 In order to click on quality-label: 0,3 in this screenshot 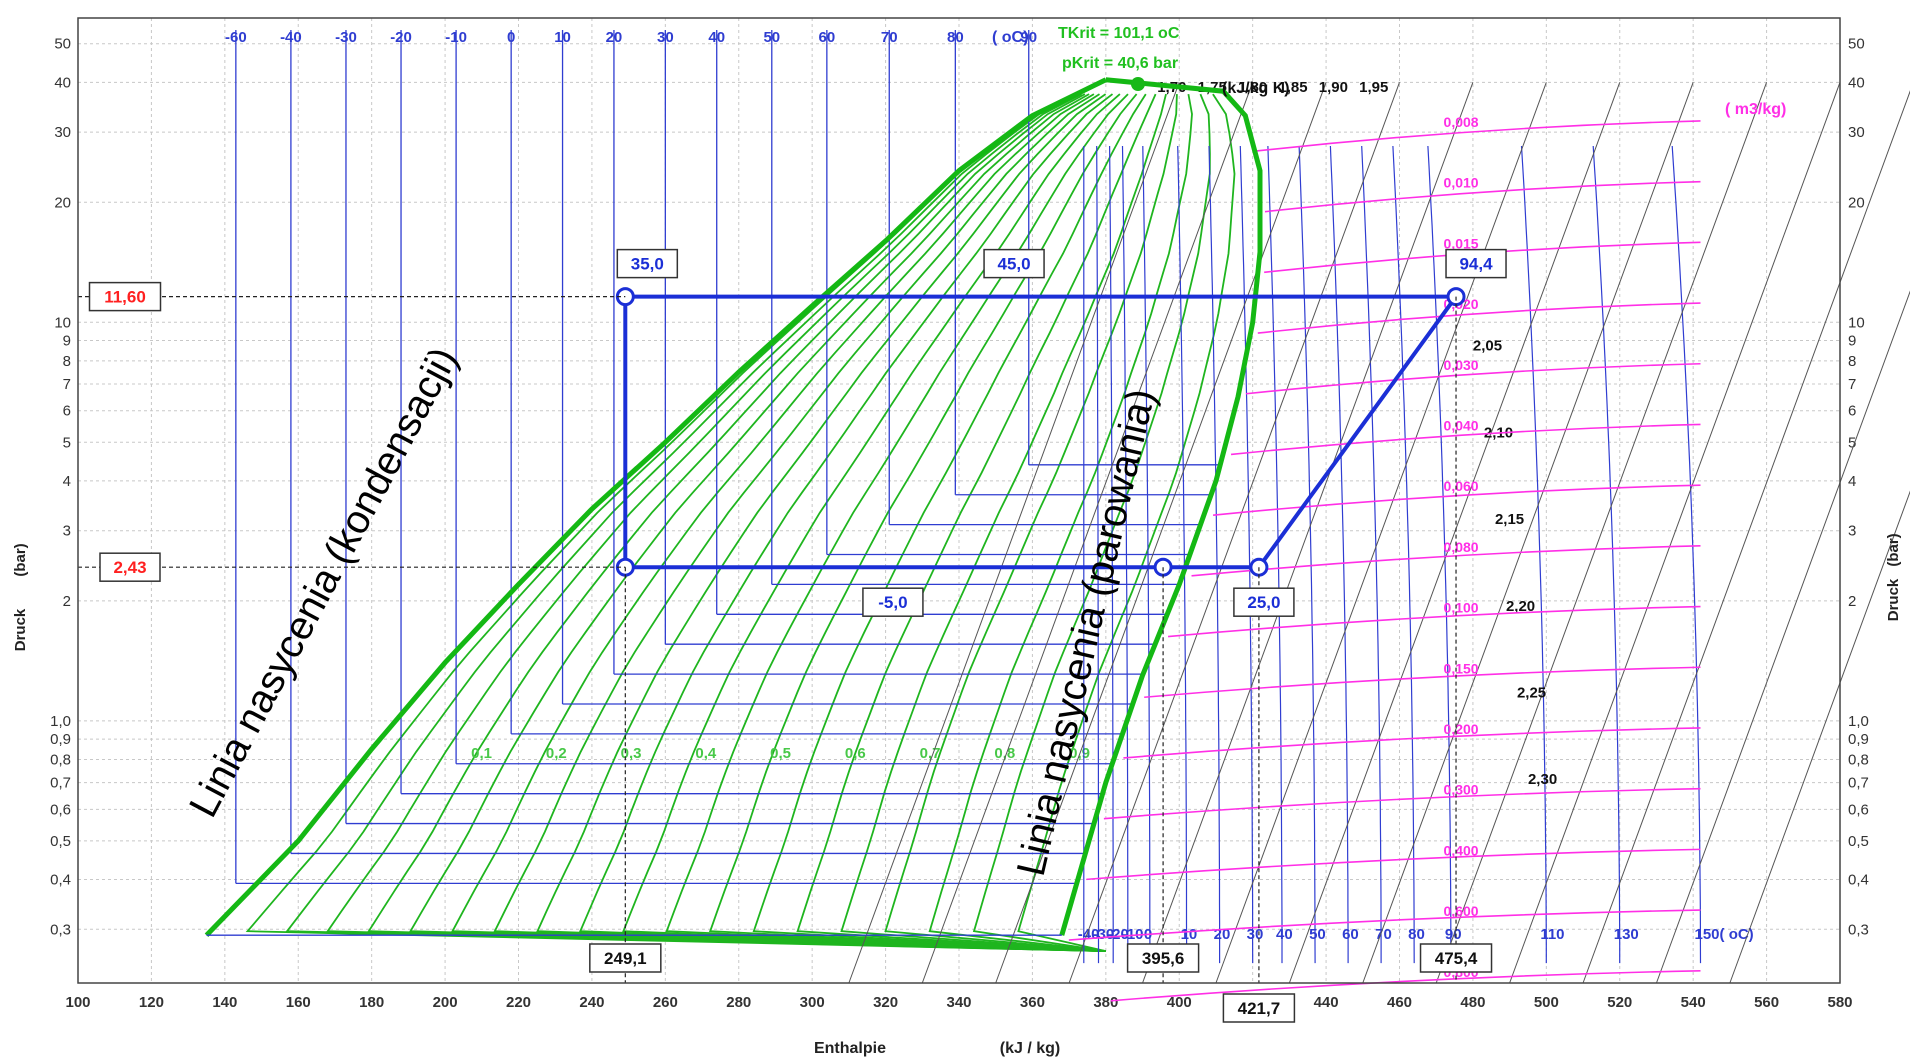, I will do `click(631, 753)`.